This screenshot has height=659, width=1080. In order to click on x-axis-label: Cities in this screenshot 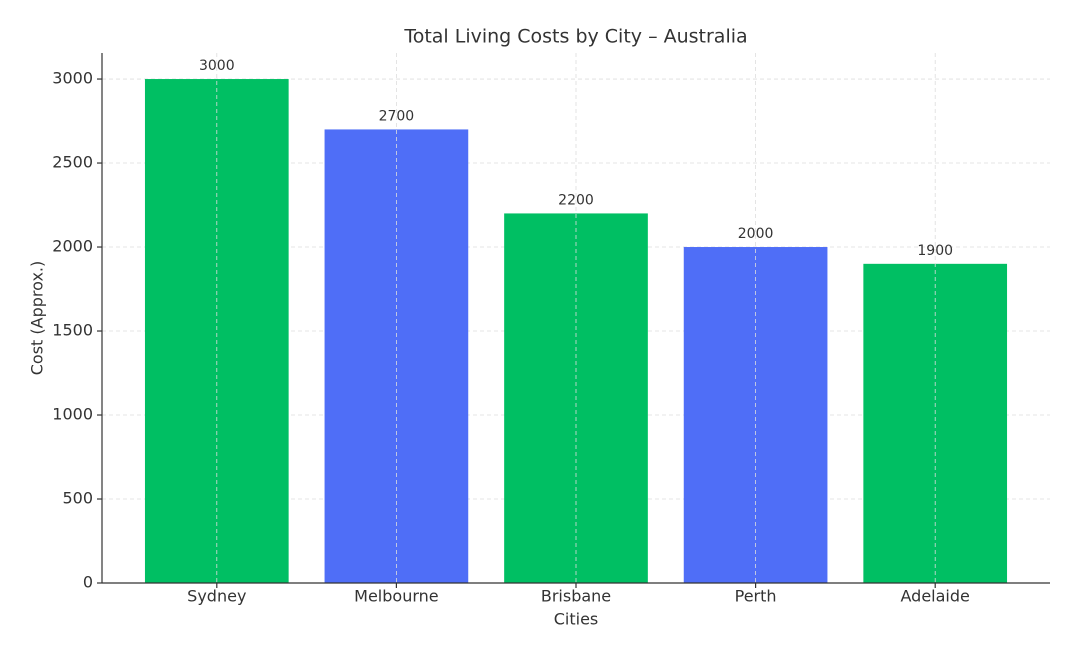, I will do `click(576, 619)`.